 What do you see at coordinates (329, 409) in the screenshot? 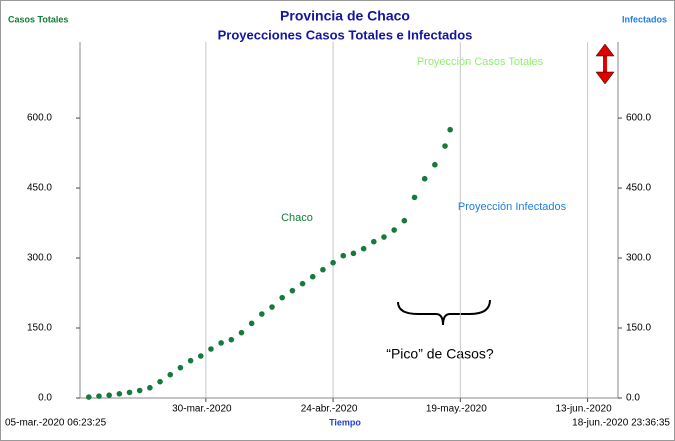
I see `x-tick-label: 24-abr.-2020` at bounding box center [329, 409].